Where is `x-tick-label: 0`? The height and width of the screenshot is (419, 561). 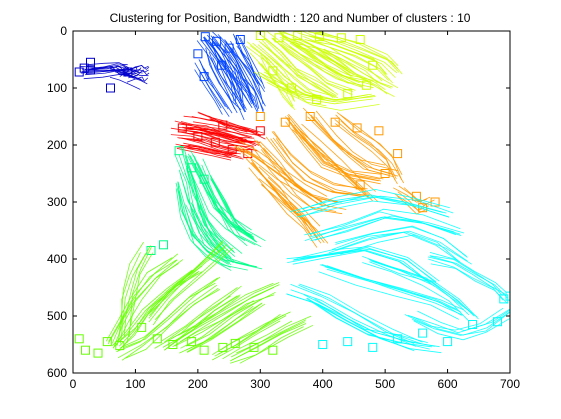
x-tick-label: 0 is located at coordinates (73, 384).